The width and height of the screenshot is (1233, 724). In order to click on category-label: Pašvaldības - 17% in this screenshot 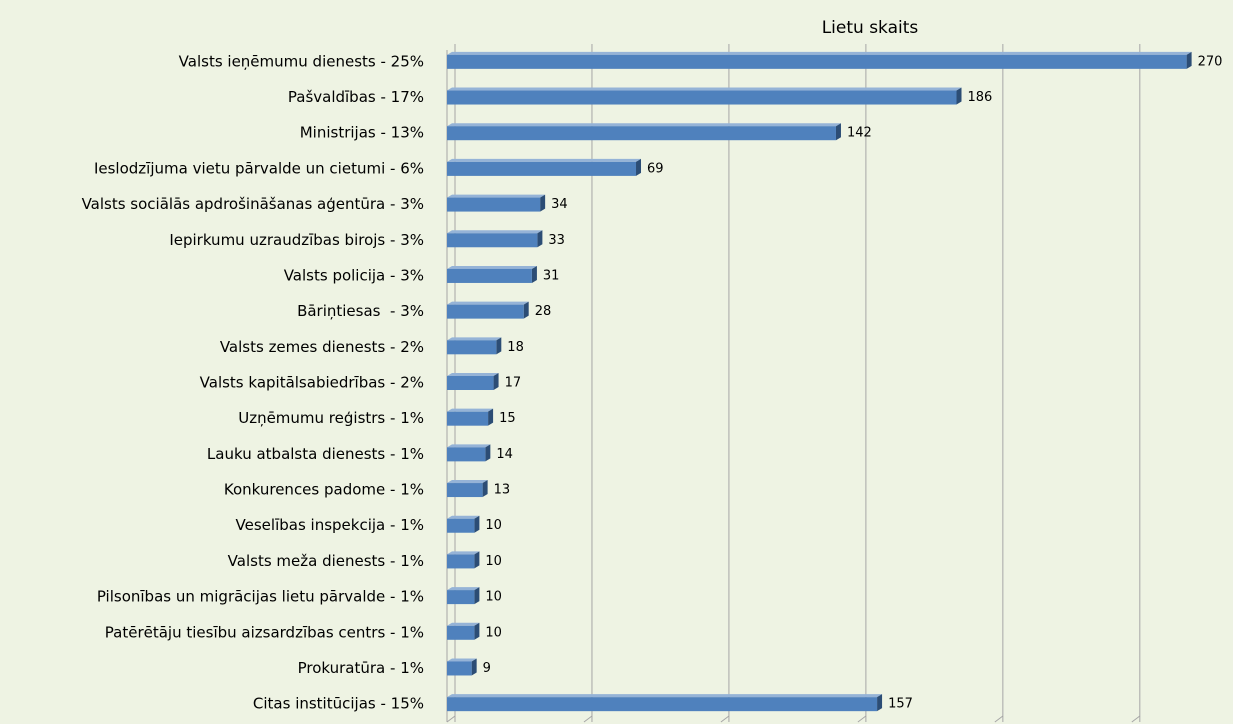, I will do `click(356, 97)`.